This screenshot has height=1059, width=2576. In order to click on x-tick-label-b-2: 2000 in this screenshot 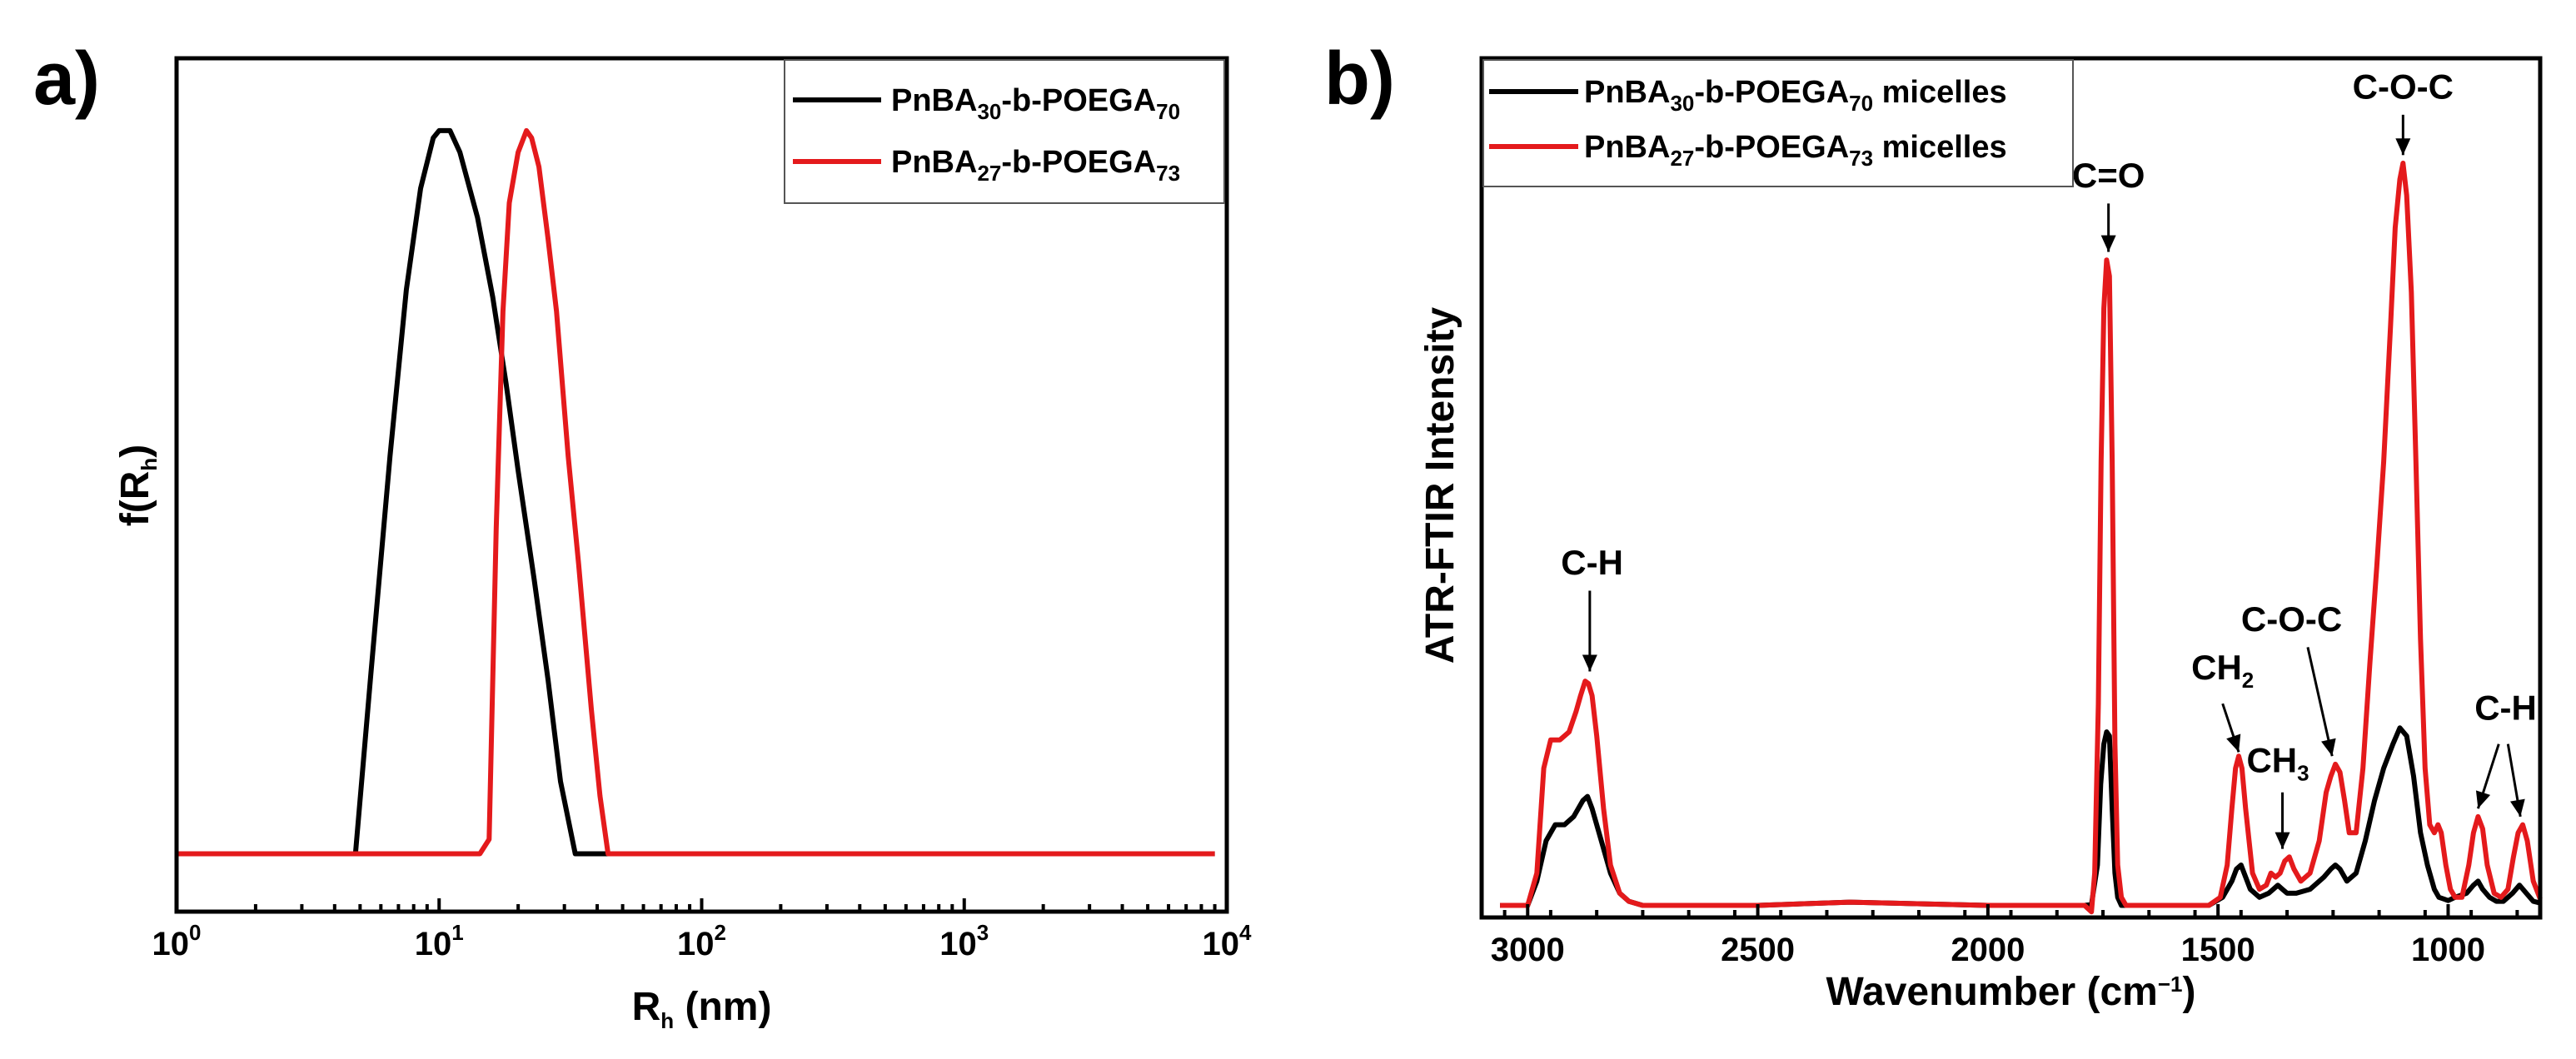, I will do `click(1988, 950)`.